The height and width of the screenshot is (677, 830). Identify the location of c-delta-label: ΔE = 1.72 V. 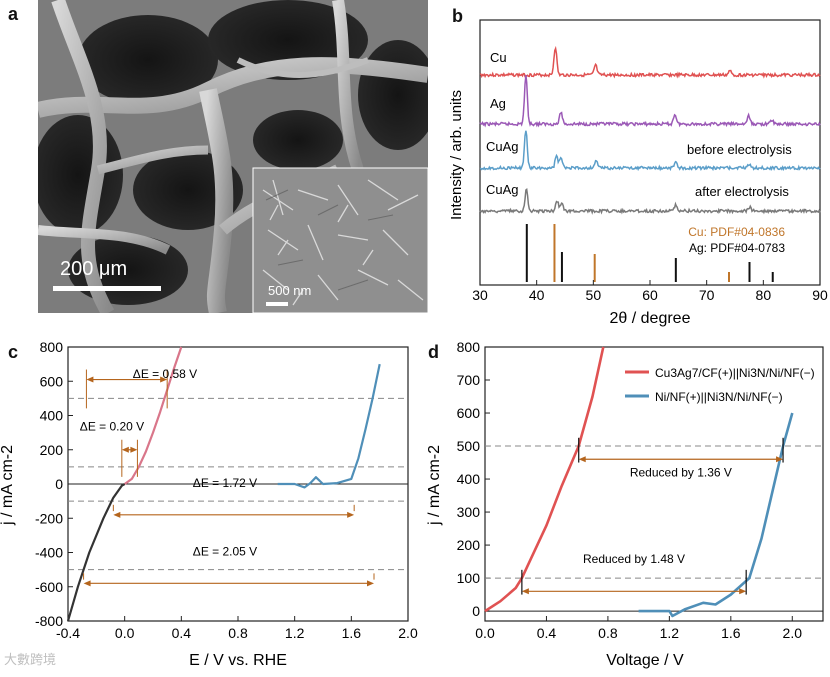
(225, 483).